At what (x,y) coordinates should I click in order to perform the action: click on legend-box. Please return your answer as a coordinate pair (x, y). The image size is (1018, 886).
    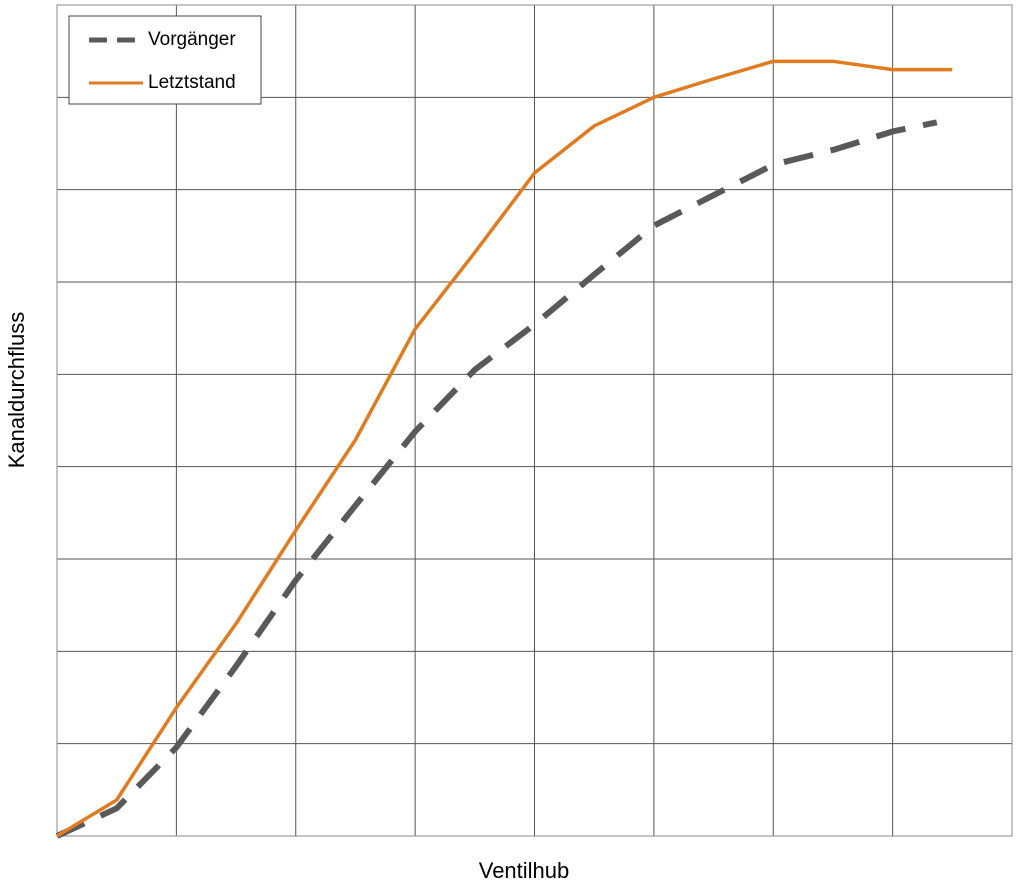
    Looking at the image, I should click on (165, 60).